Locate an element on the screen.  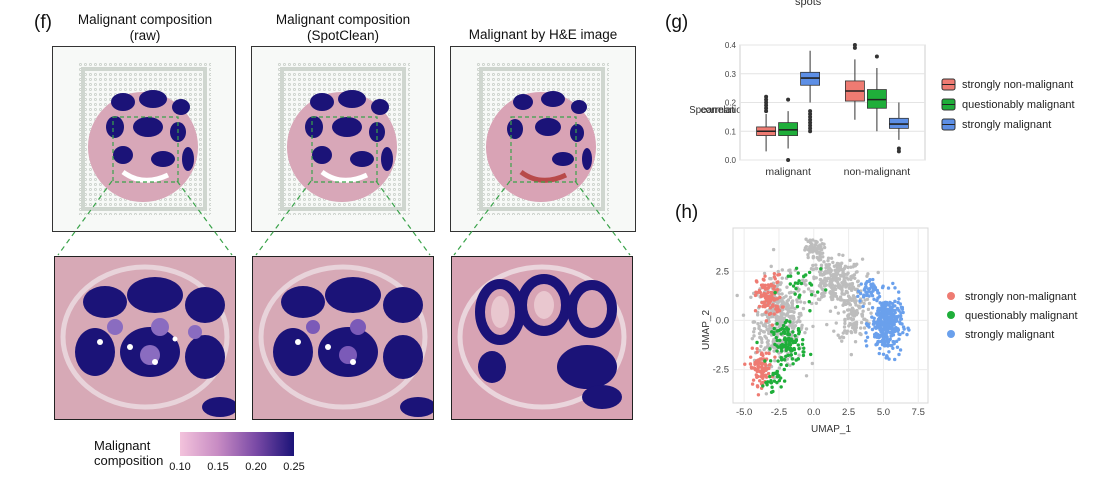
umap-ytick-0: -2.5 is located at coordinates (721, 370).